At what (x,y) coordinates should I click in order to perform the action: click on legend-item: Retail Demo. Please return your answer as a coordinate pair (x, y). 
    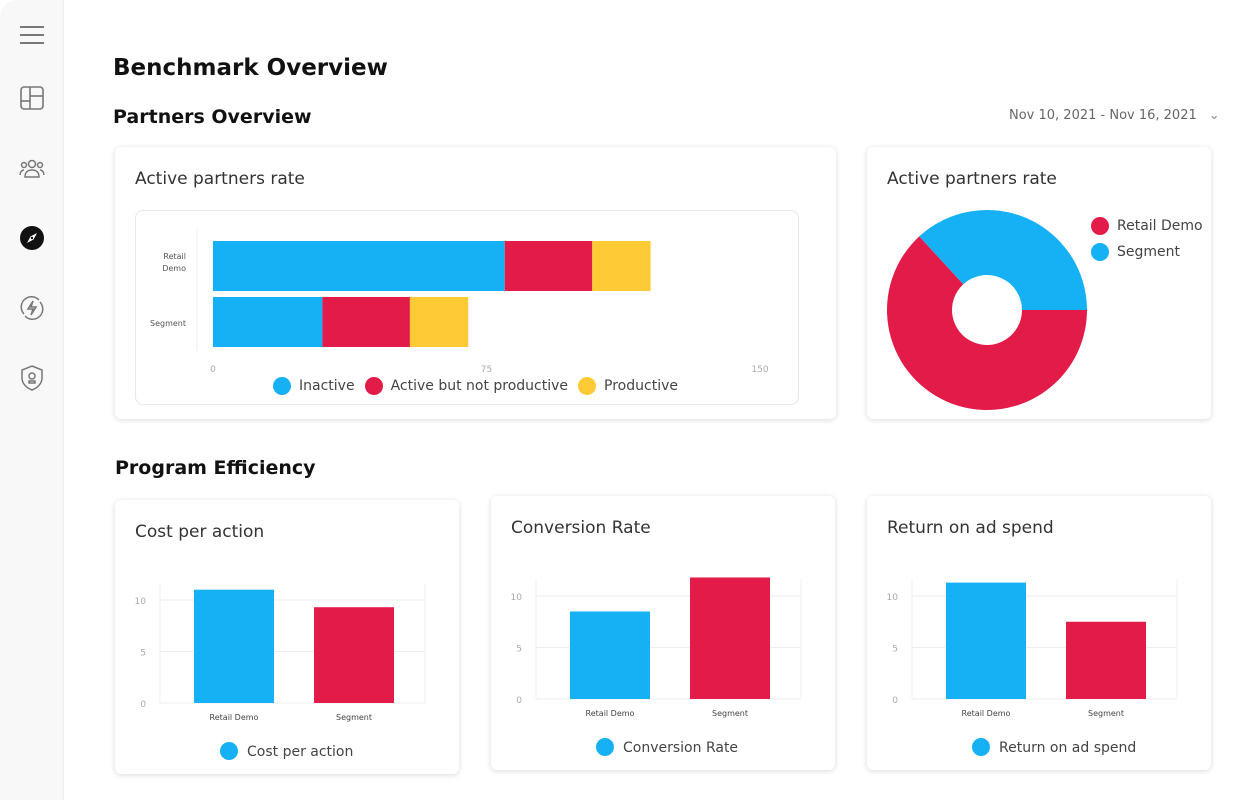
    Looking at the image, I should click on (1147, 226).